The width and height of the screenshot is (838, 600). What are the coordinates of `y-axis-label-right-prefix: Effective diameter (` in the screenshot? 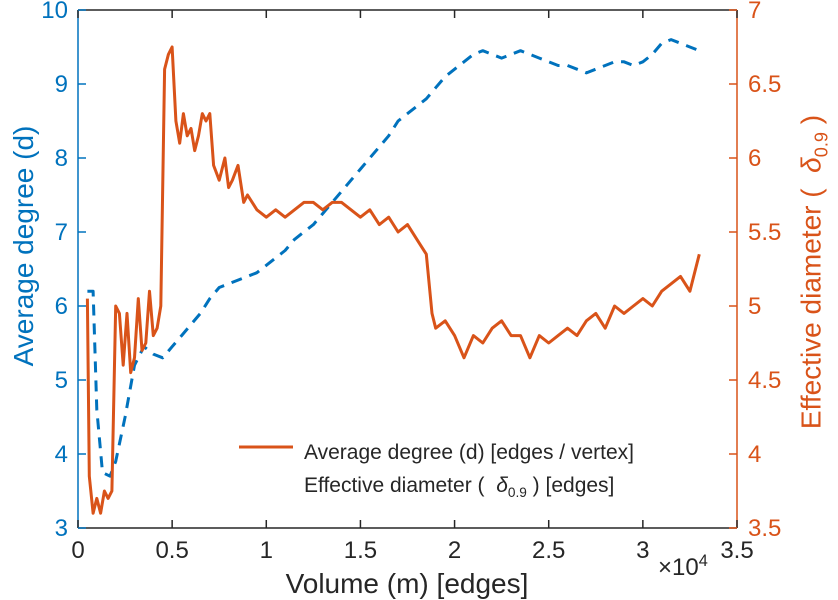 It's located at (811, 301).